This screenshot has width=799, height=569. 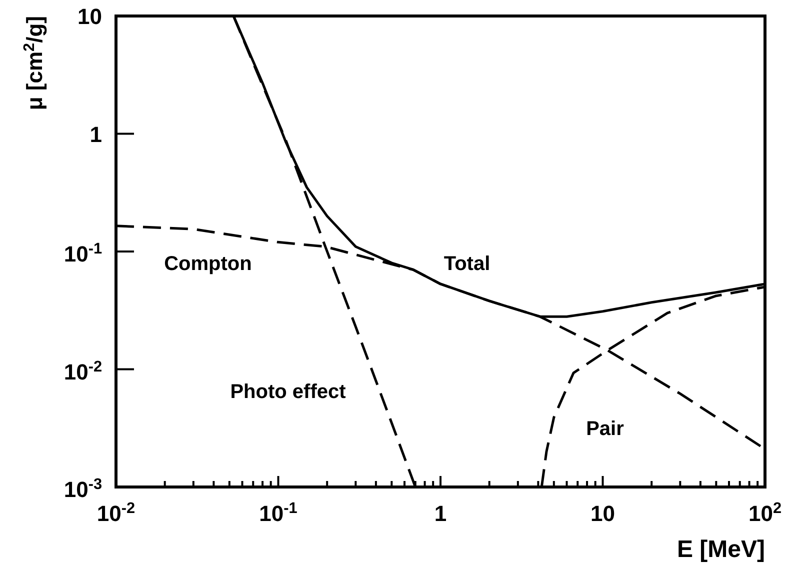 I want to click on x-tick-label: 10$^{2}$, so click(x=765, y=513).